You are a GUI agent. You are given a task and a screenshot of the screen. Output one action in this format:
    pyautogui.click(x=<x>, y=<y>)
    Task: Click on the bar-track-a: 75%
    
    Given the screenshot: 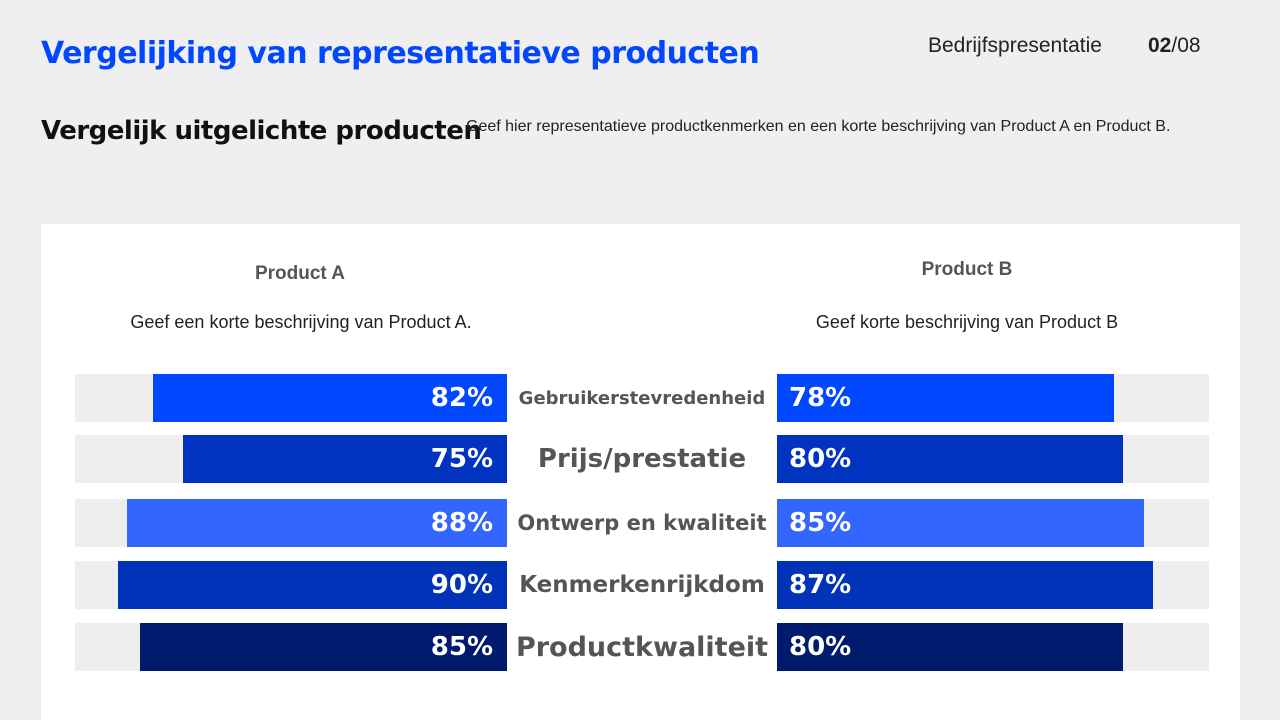 What is the action you would take?
    pyautogui.click(x=291, y=459)
    